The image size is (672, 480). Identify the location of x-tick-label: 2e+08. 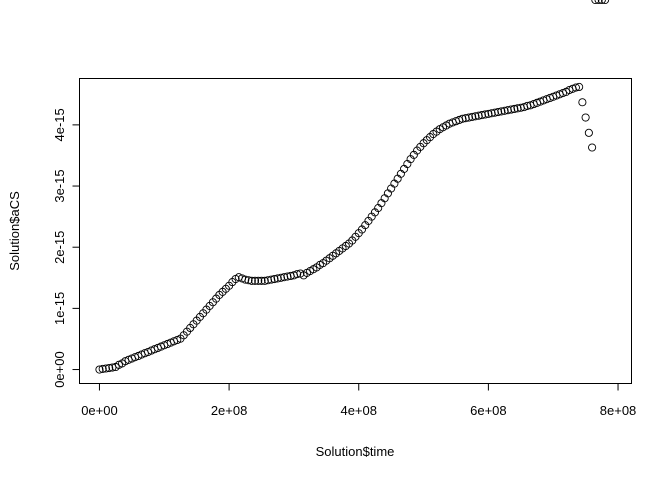
(229, 410).